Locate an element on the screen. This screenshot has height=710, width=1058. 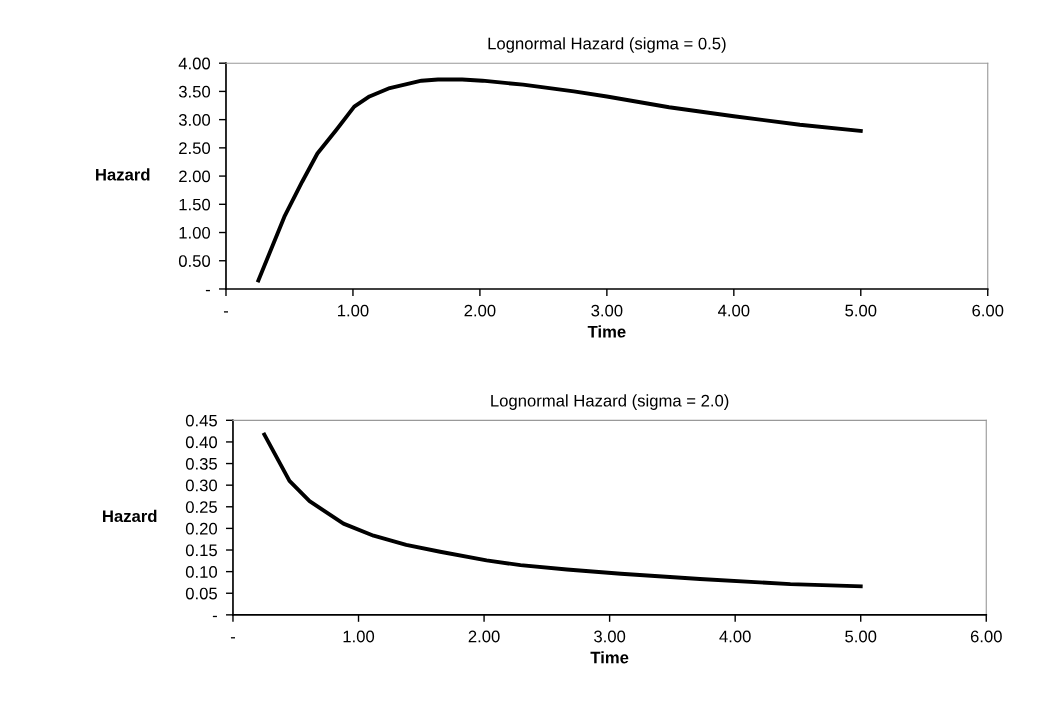
y-tick-label: 0.45 is located at coordinates (201, 420).